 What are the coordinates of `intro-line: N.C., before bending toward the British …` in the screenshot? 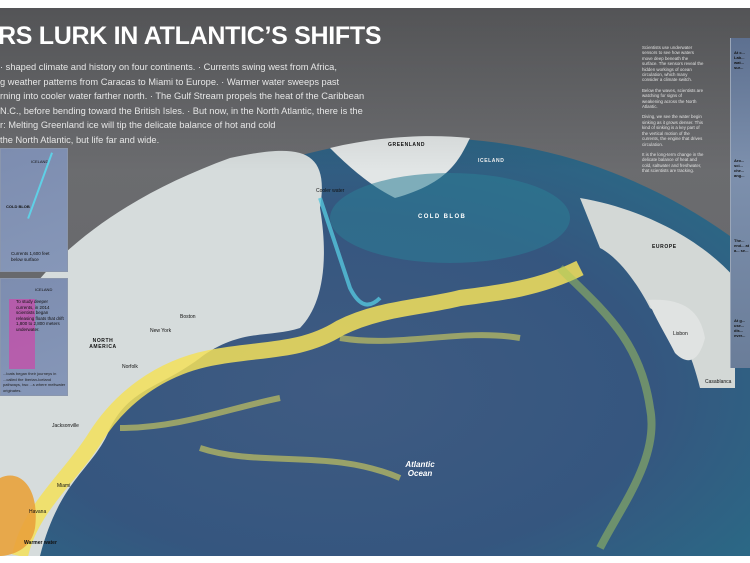 It's located at (181, 110).